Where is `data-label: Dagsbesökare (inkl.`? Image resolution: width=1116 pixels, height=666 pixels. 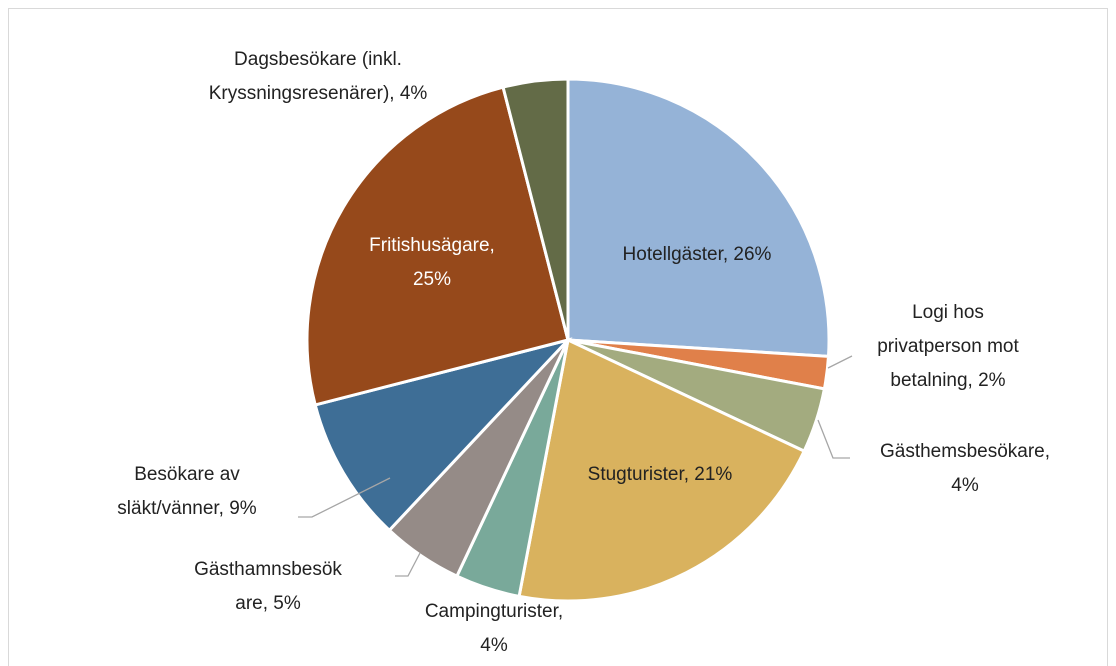
data-label: Dagsbesökare (inkl. is located at coordinates (318, 59).